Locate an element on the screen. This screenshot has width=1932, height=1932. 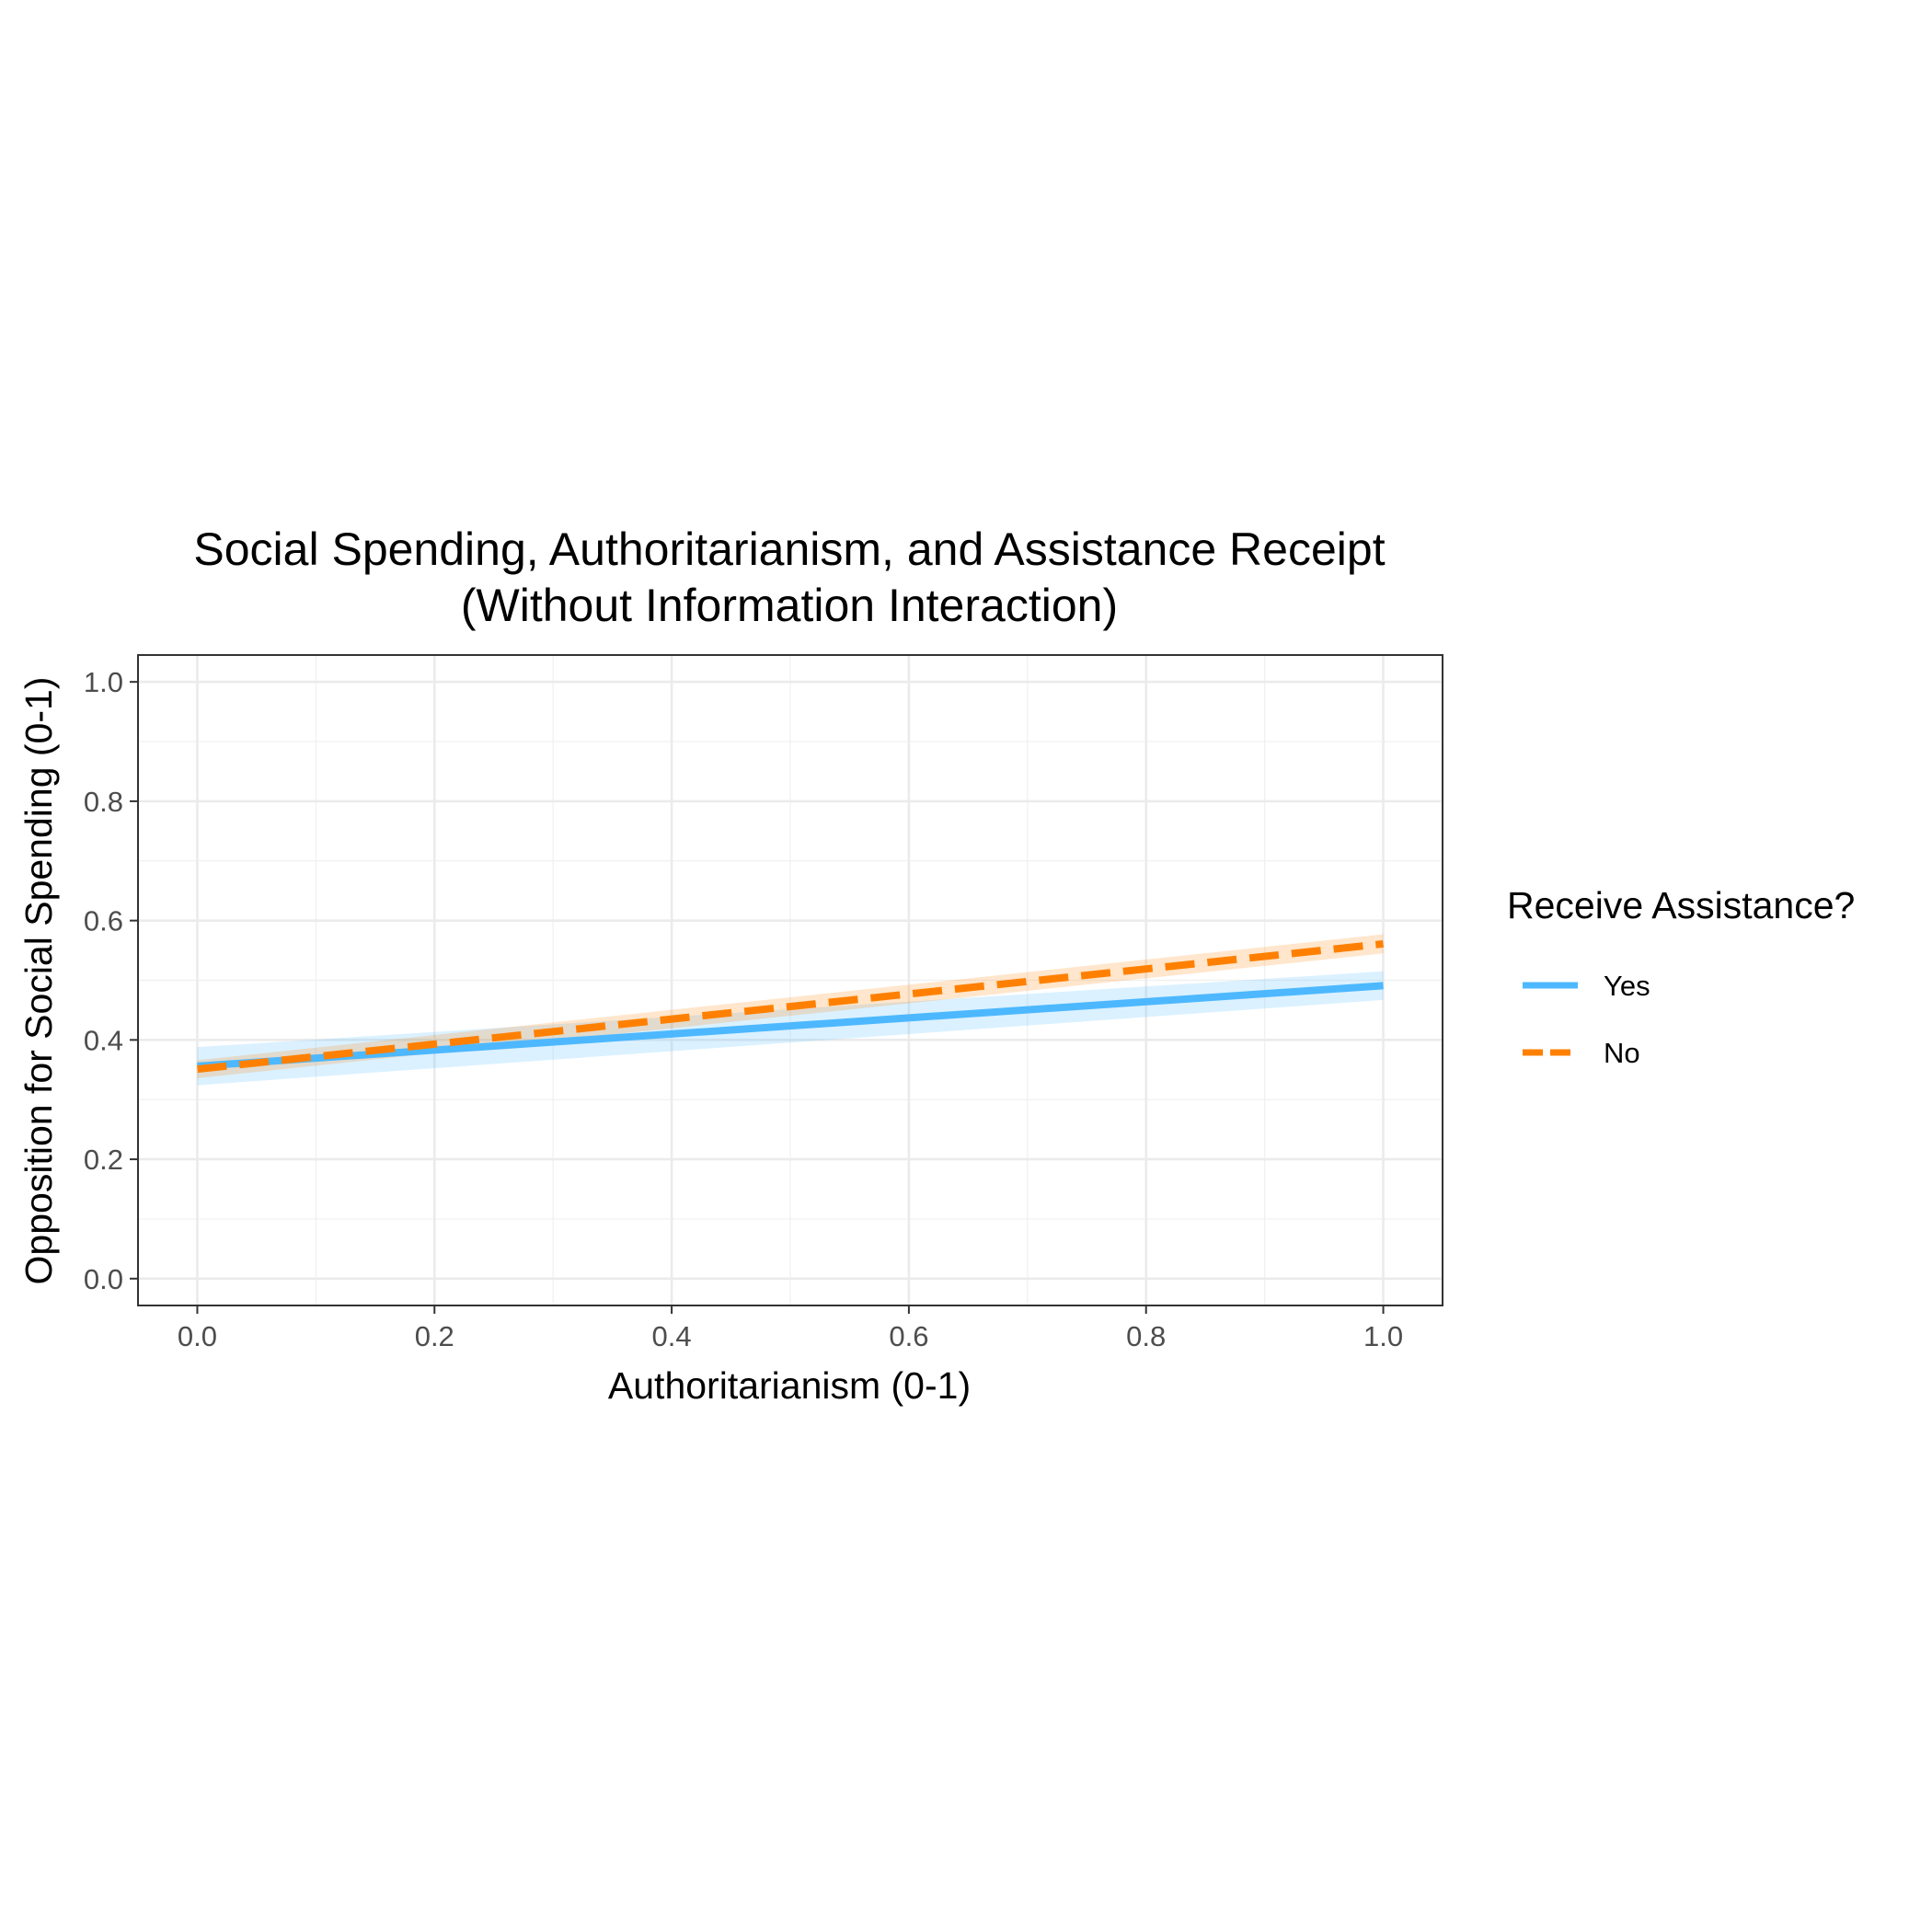
series-lines is located at coordinates (790, 1006).